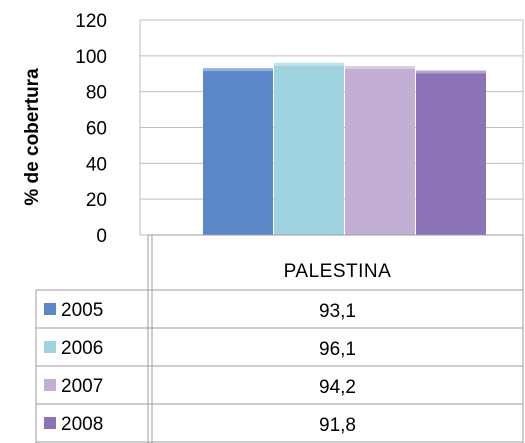 The width and height of the screenshot is (525, 443). Describe the element at coordinates (96, 164) in the screenshot. I see `y-tick-label: 40` at that location.